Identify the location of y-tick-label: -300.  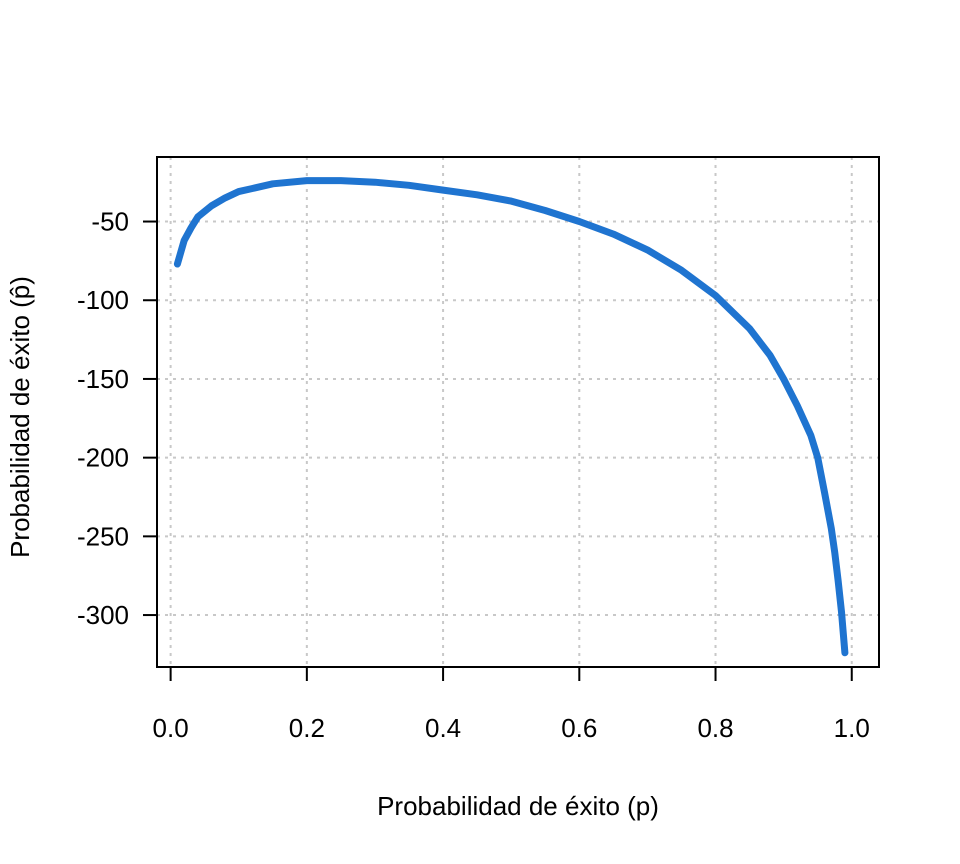
(103, 615).